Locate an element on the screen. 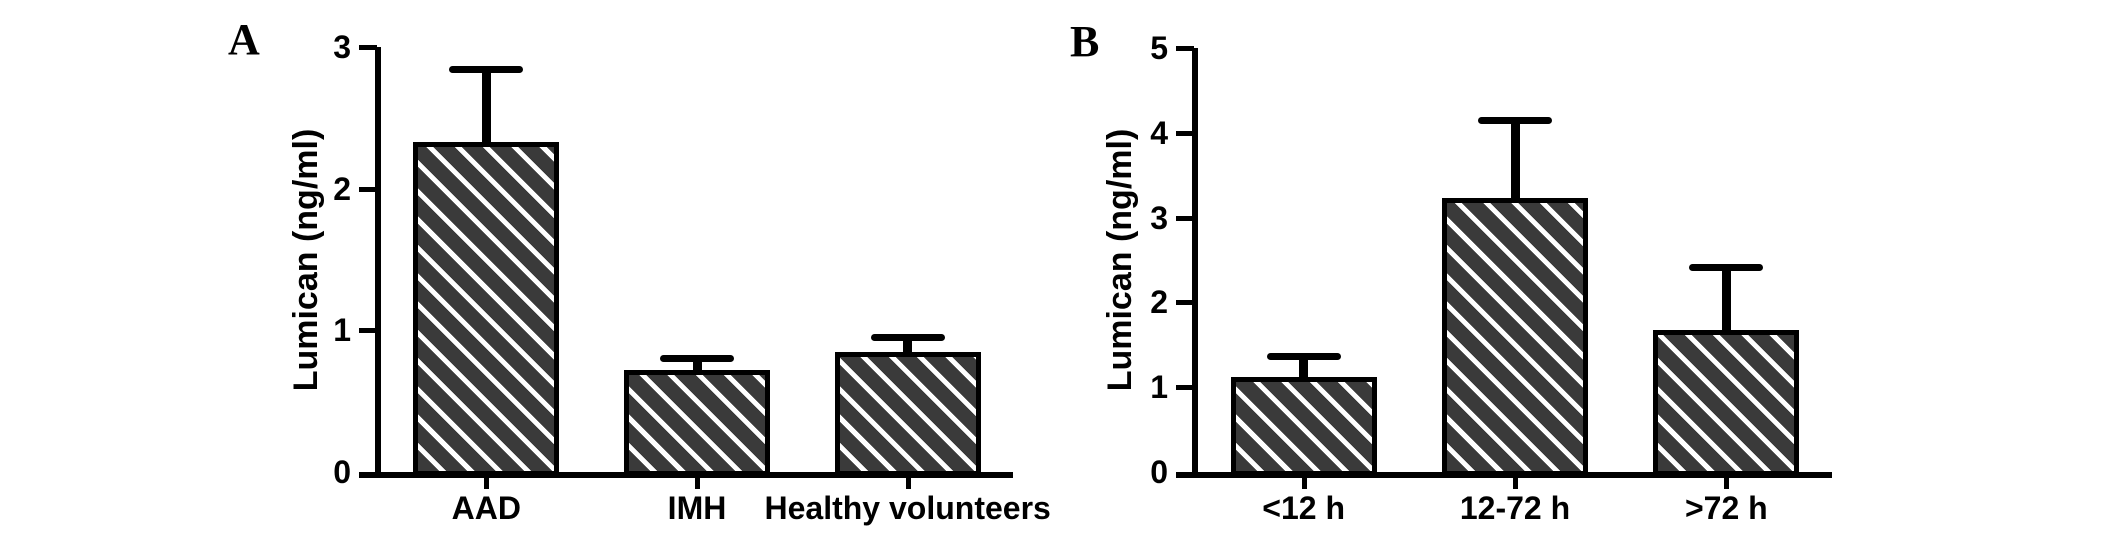 The width and height of the screenshot is (2126, 533). x-tick-12-h is located at coordinates (1304, 483).